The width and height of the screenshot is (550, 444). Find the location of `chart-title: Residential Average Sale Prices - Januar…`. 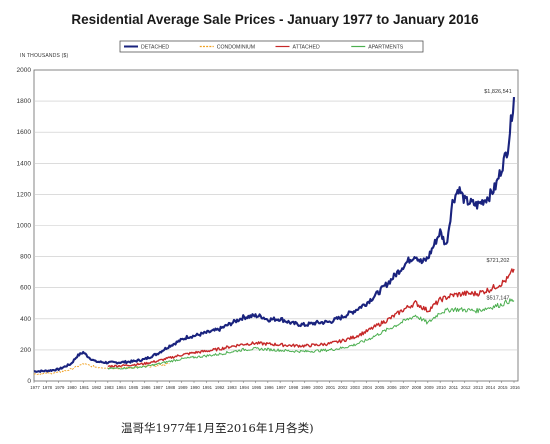

chart-title: Residential Average Sale Prices - Januar… is located at coordinates (275, 19).